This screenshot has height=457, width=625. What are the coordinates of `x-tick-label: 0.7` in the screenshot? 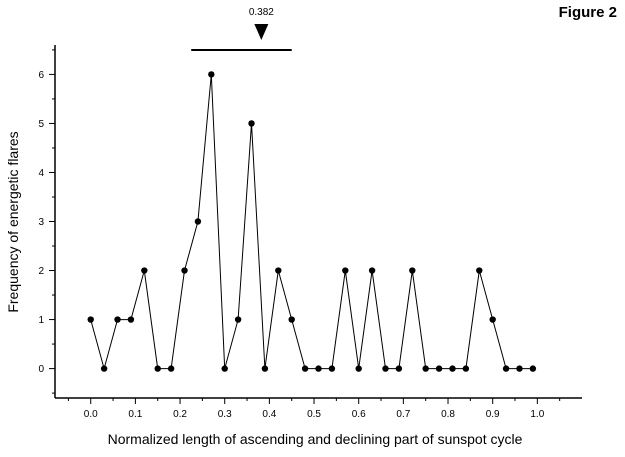 It's located at (403, 414).